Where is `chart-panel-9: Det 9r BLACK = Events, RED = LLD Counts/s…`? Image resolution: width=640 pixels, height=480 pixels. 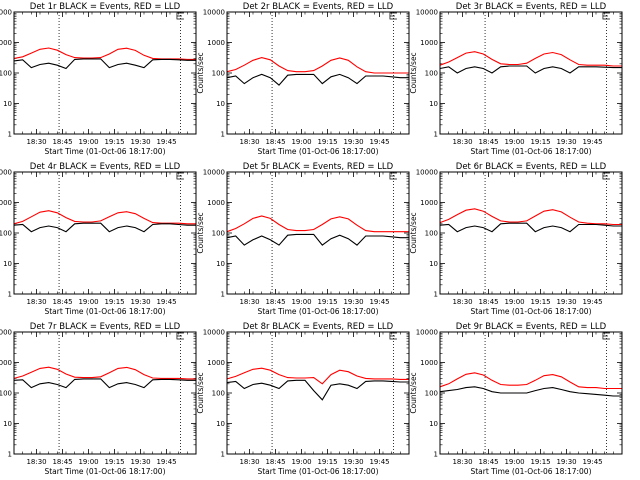
chart-panel-9: Det 9r BLACK = Events, RED = LLD Counts/s… is located at coordinates (516, 399).